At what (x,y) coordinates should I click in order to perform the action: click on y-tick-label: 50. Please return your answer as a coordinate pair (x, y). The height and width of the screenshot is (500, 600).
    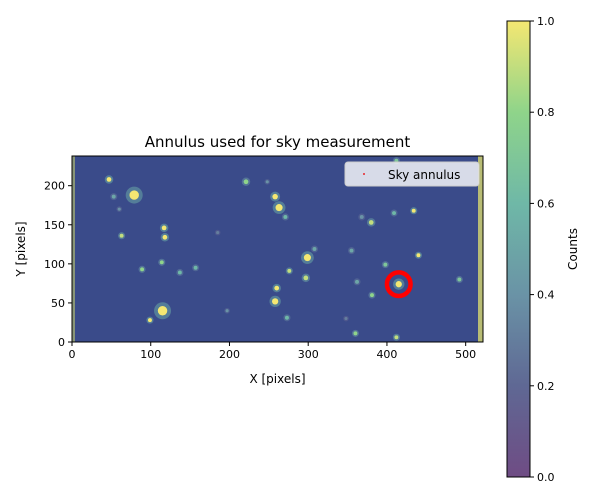
    Looking at the image, I should click on (58, 303).